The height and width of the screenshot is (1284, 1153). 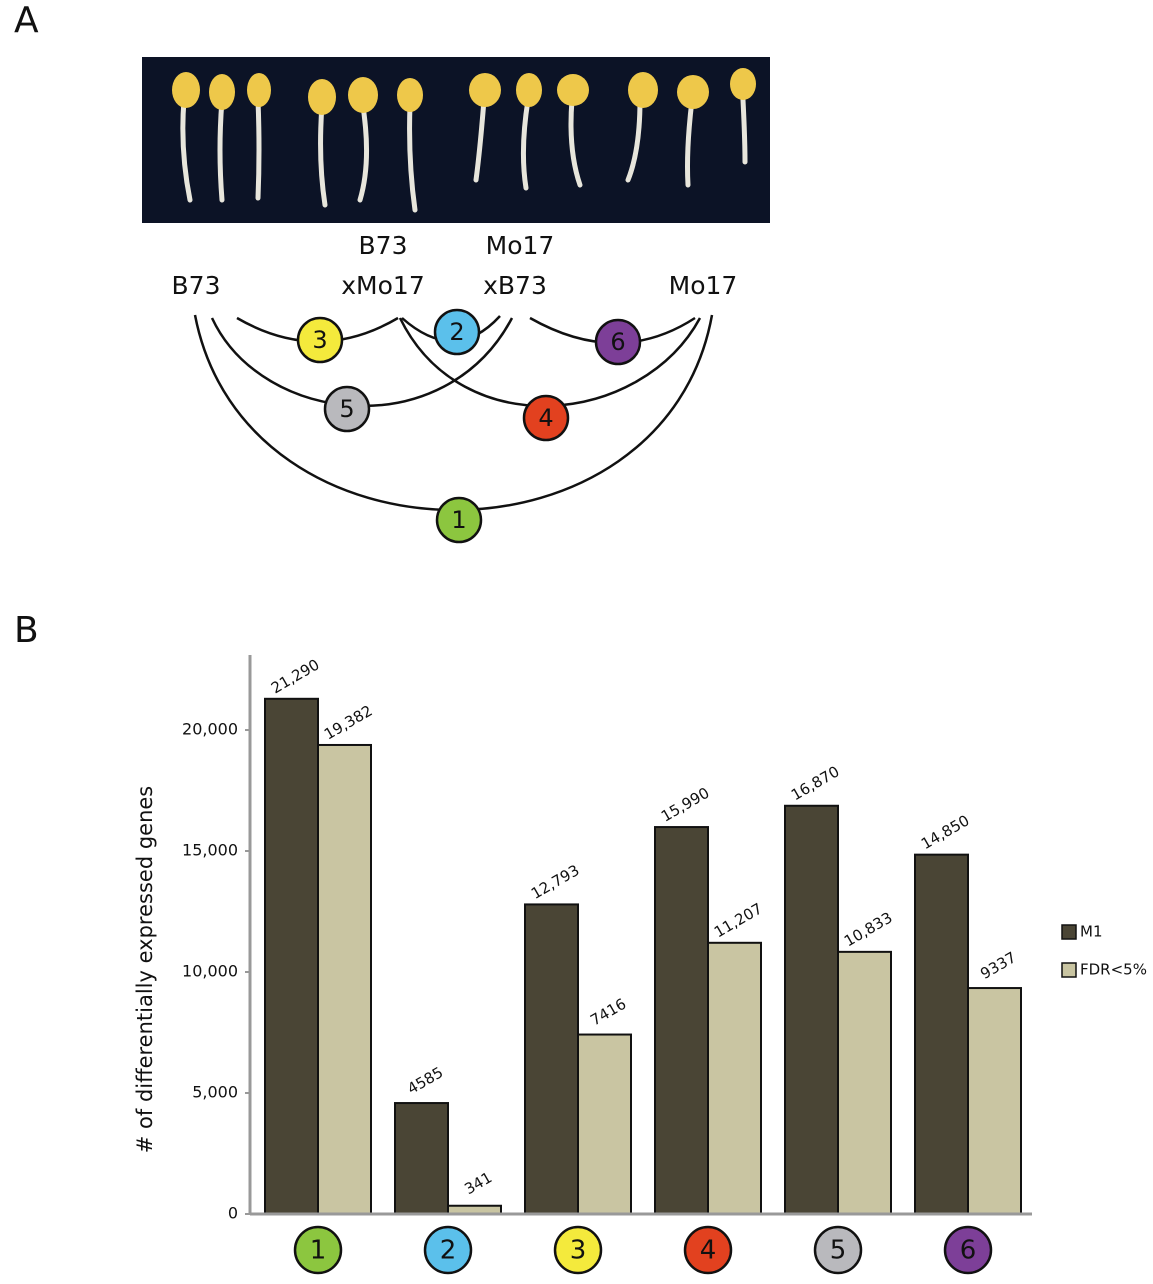 I want to click on y-axis-label: # of differentially expressed genes, so click(x=145, y=969).